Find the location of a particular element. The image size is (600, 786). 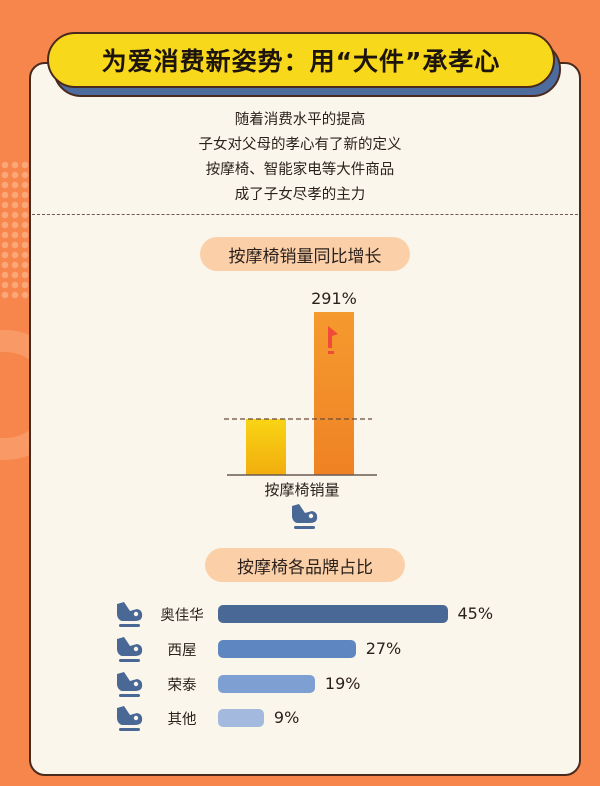

growth-data-label: 291% is located at coordinates (334, 298).